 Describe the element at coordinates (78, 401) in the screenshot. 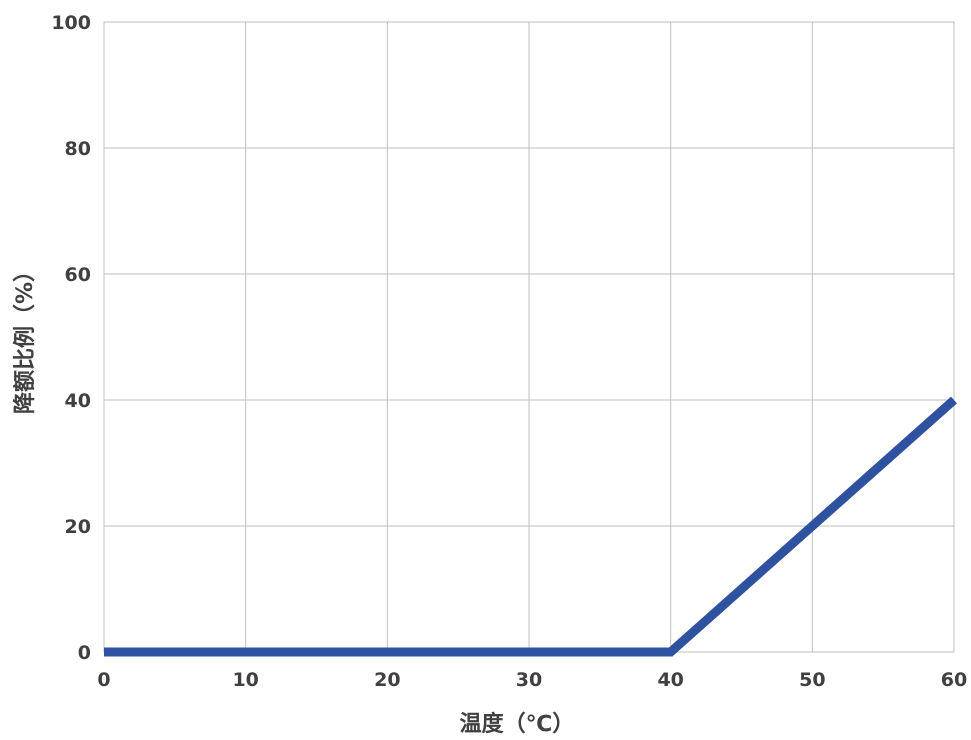

I see `y-tick-label: 40` at that location.